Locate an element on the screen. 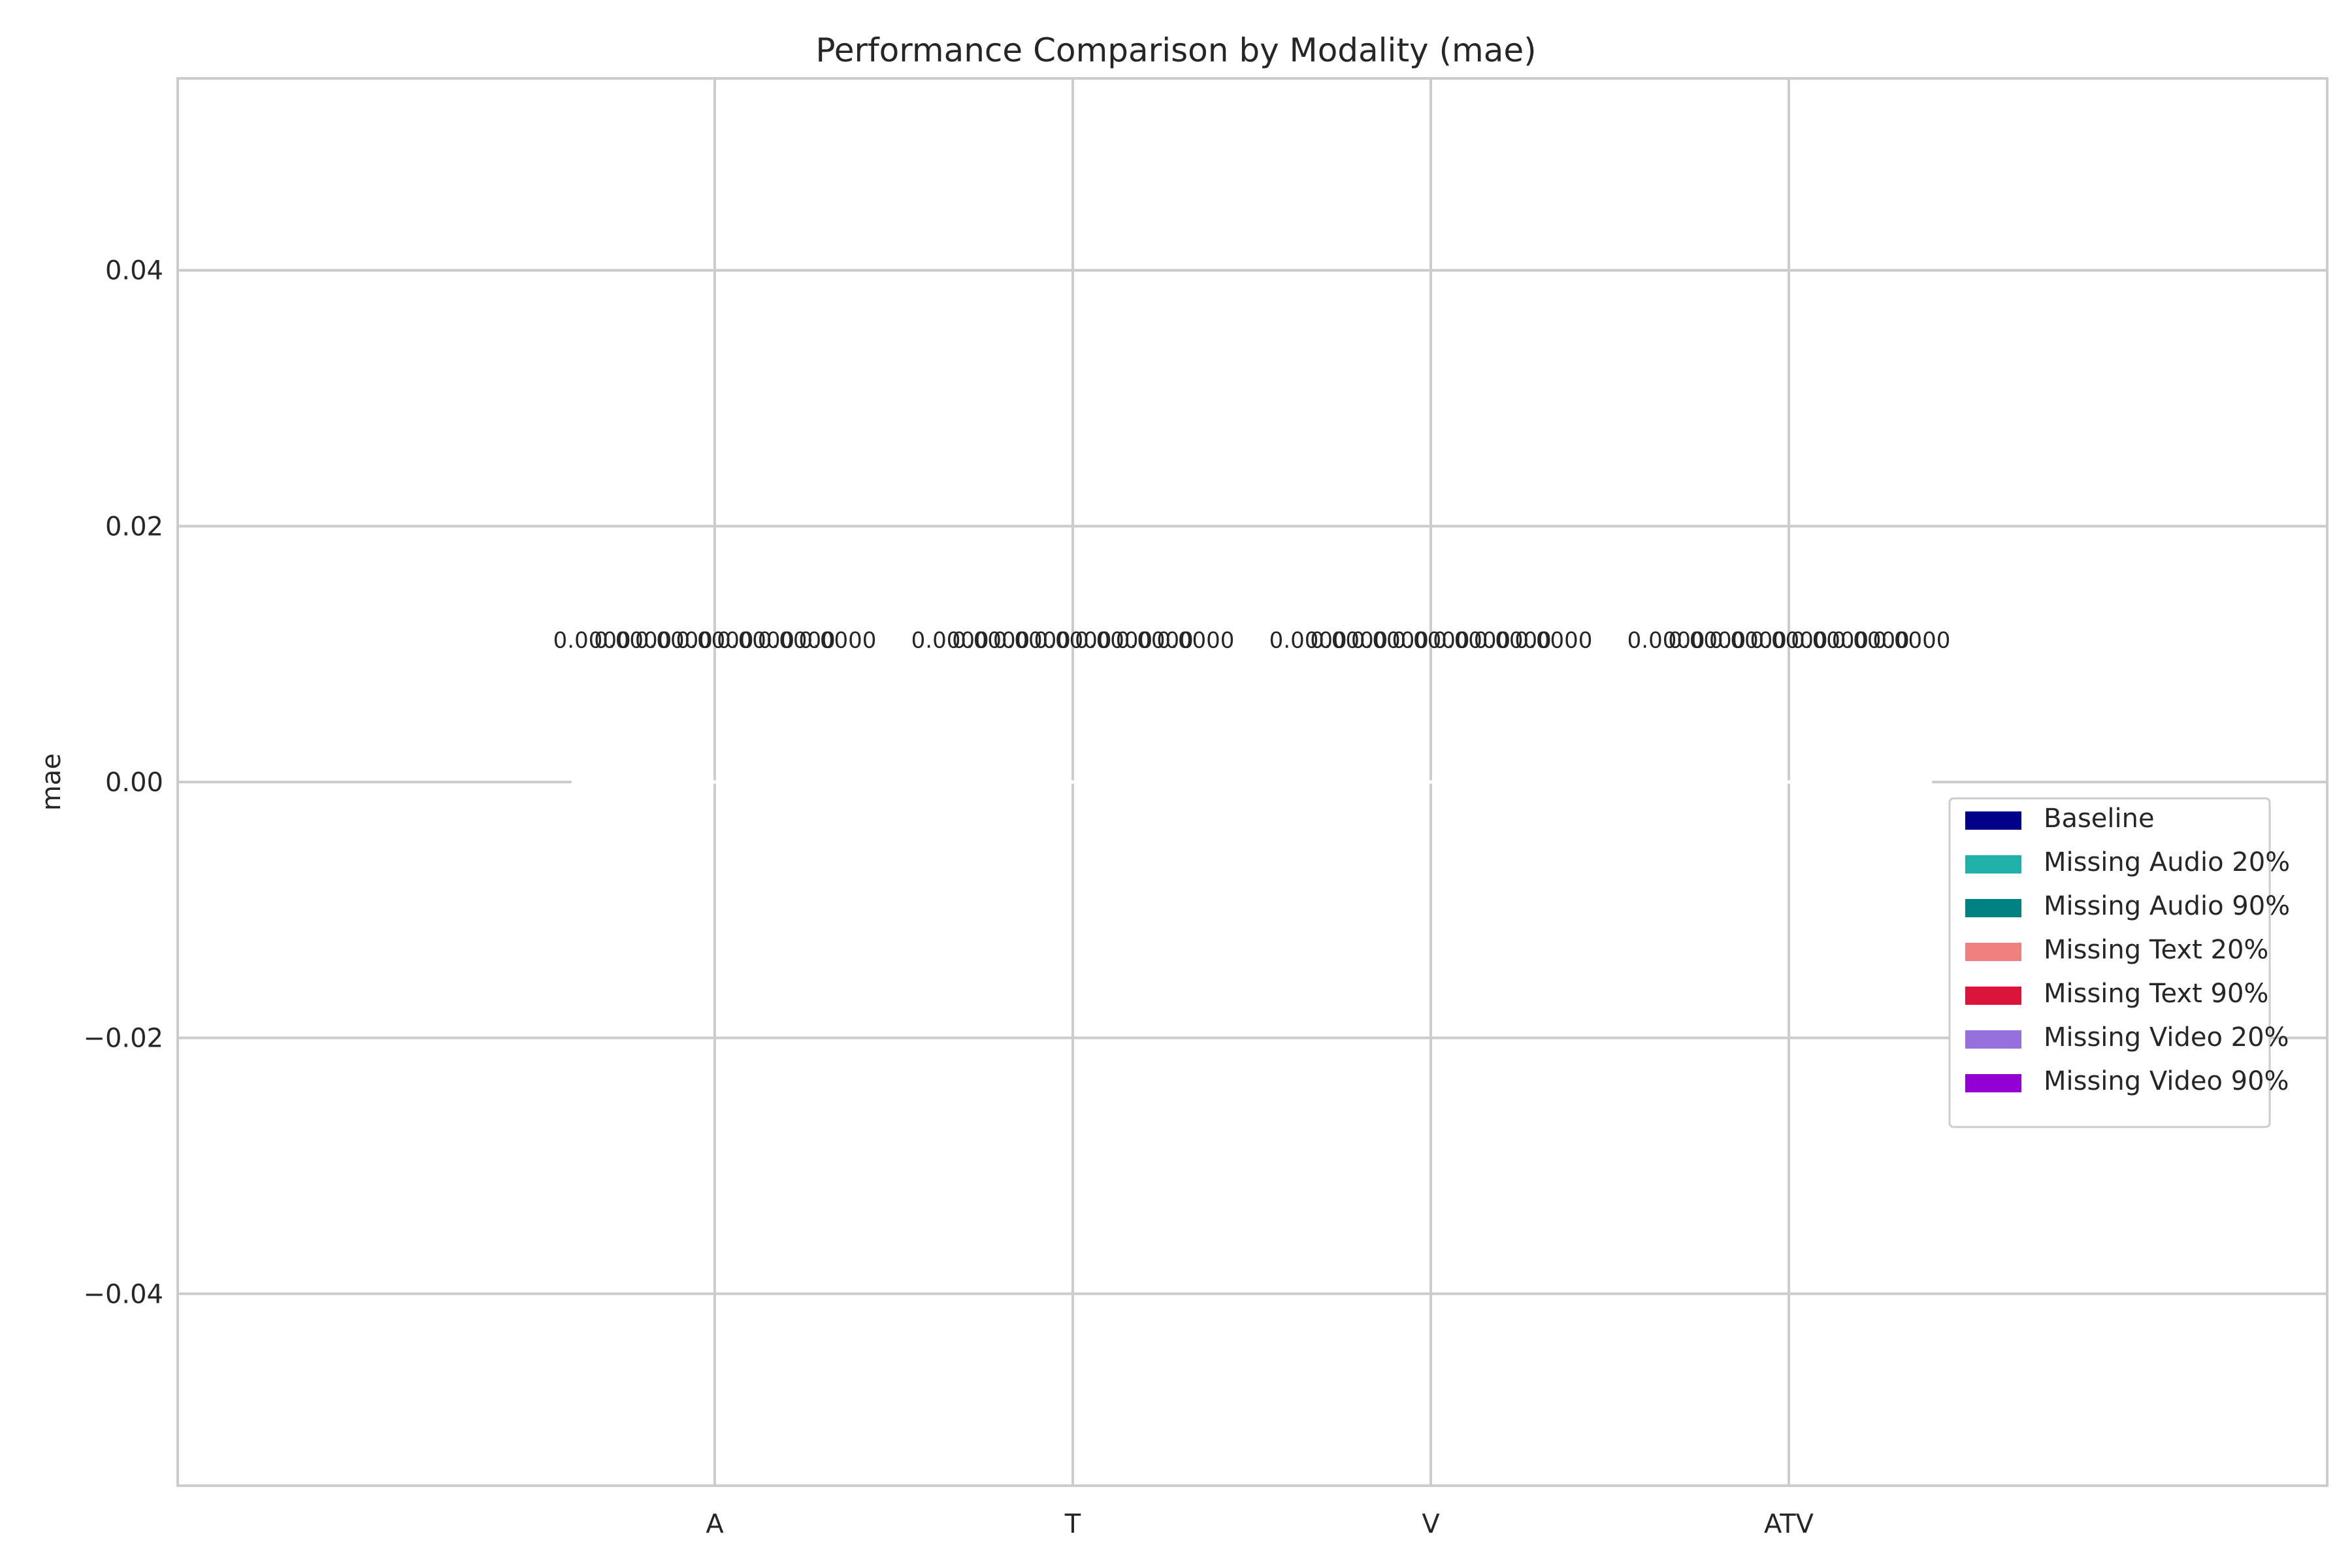 Image resolution: width=2352 pixels, height=1568 pixels. x-tick-label: ATV is located at coordinates (1789, 1524).